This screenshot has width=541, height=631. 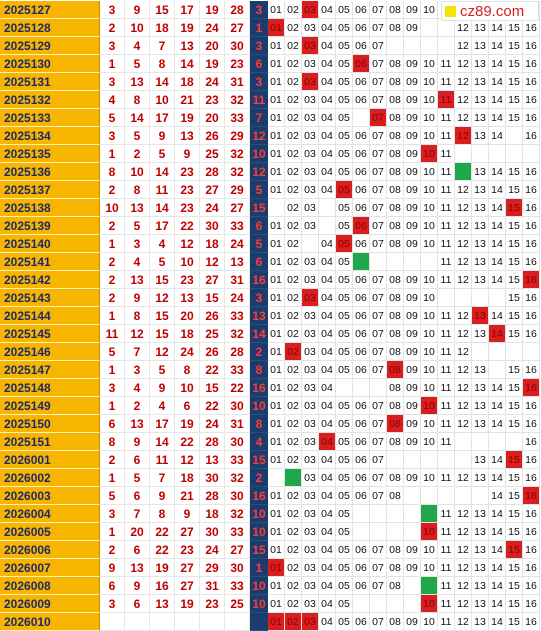 What do you see at coordinates (497, 442) in the screenshot?
I see `trend-number-cell: 14` at bounding box center [497, 442].